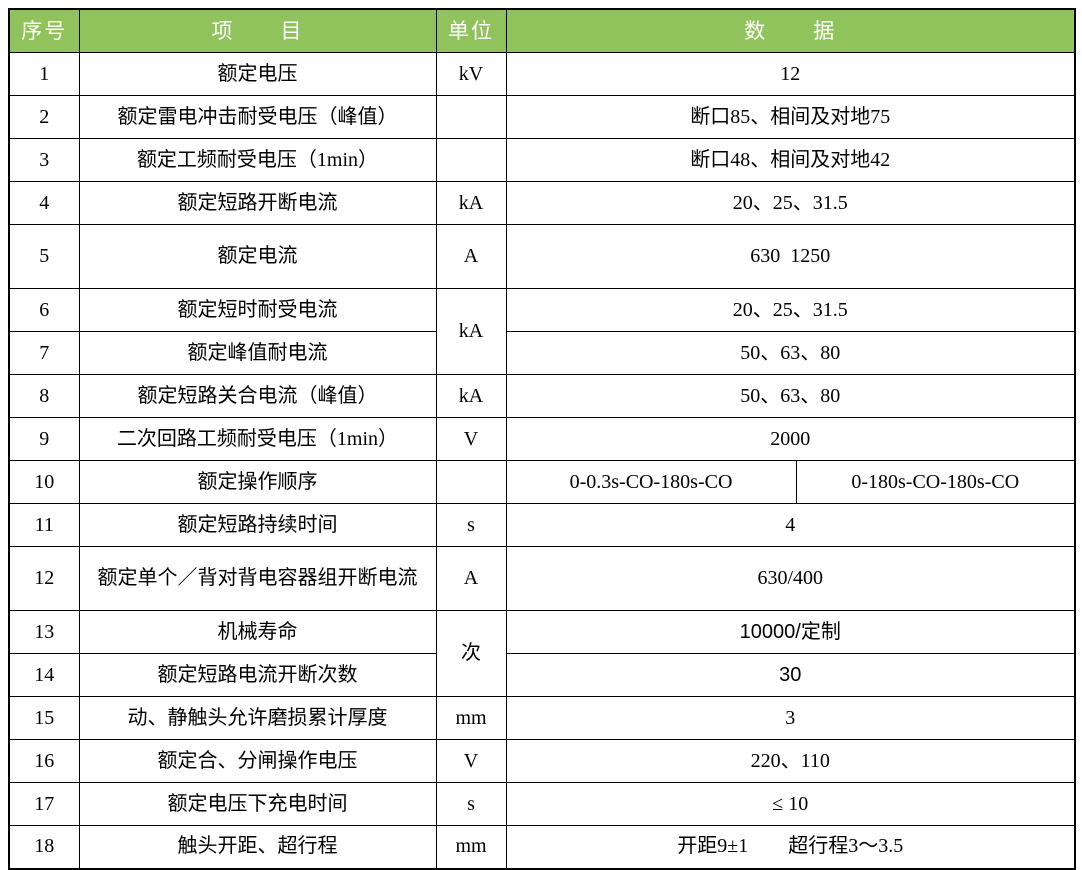 The height and width of the screenshot is (870, 1082). I want to click on cell-data: 4, so click(790, 525).